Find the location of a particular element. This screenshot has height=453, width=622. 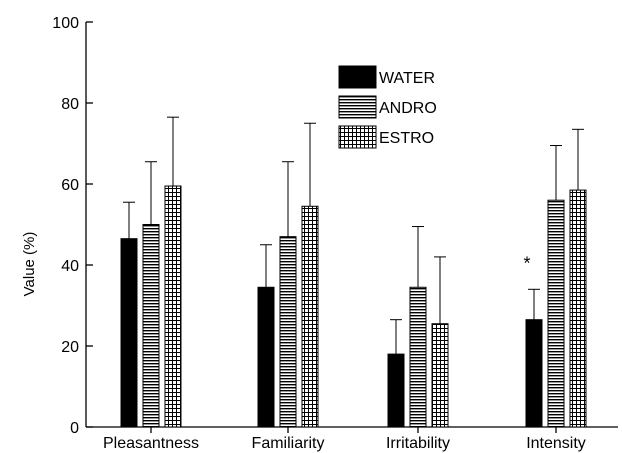

y-tick-label: 0 is located at coordinates (74, 428).